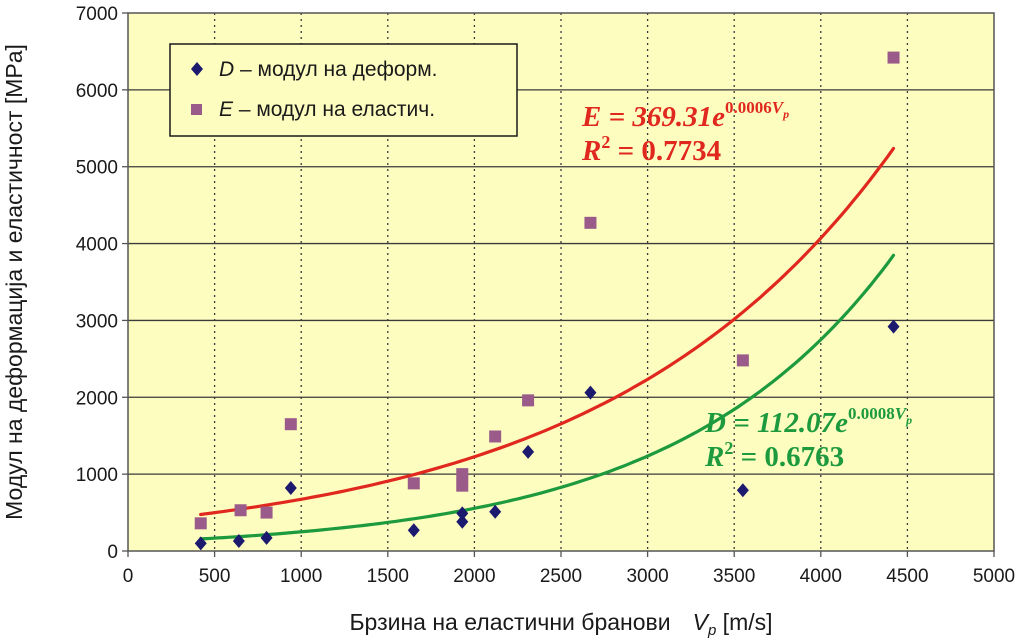 The width and height of the screenshot is (1023, 640). Describe the element at coordinates (907, 576) in the screenshot. I see `x-tick-label-4500: 4500` at that location.